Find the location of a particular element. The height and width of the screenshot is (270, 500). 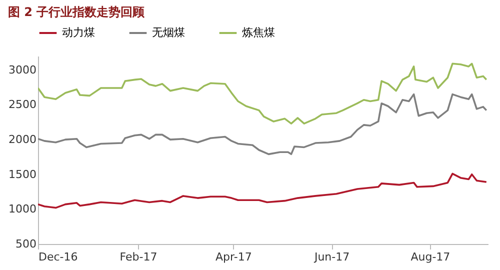

line-series is located at coordinates (263, 190).